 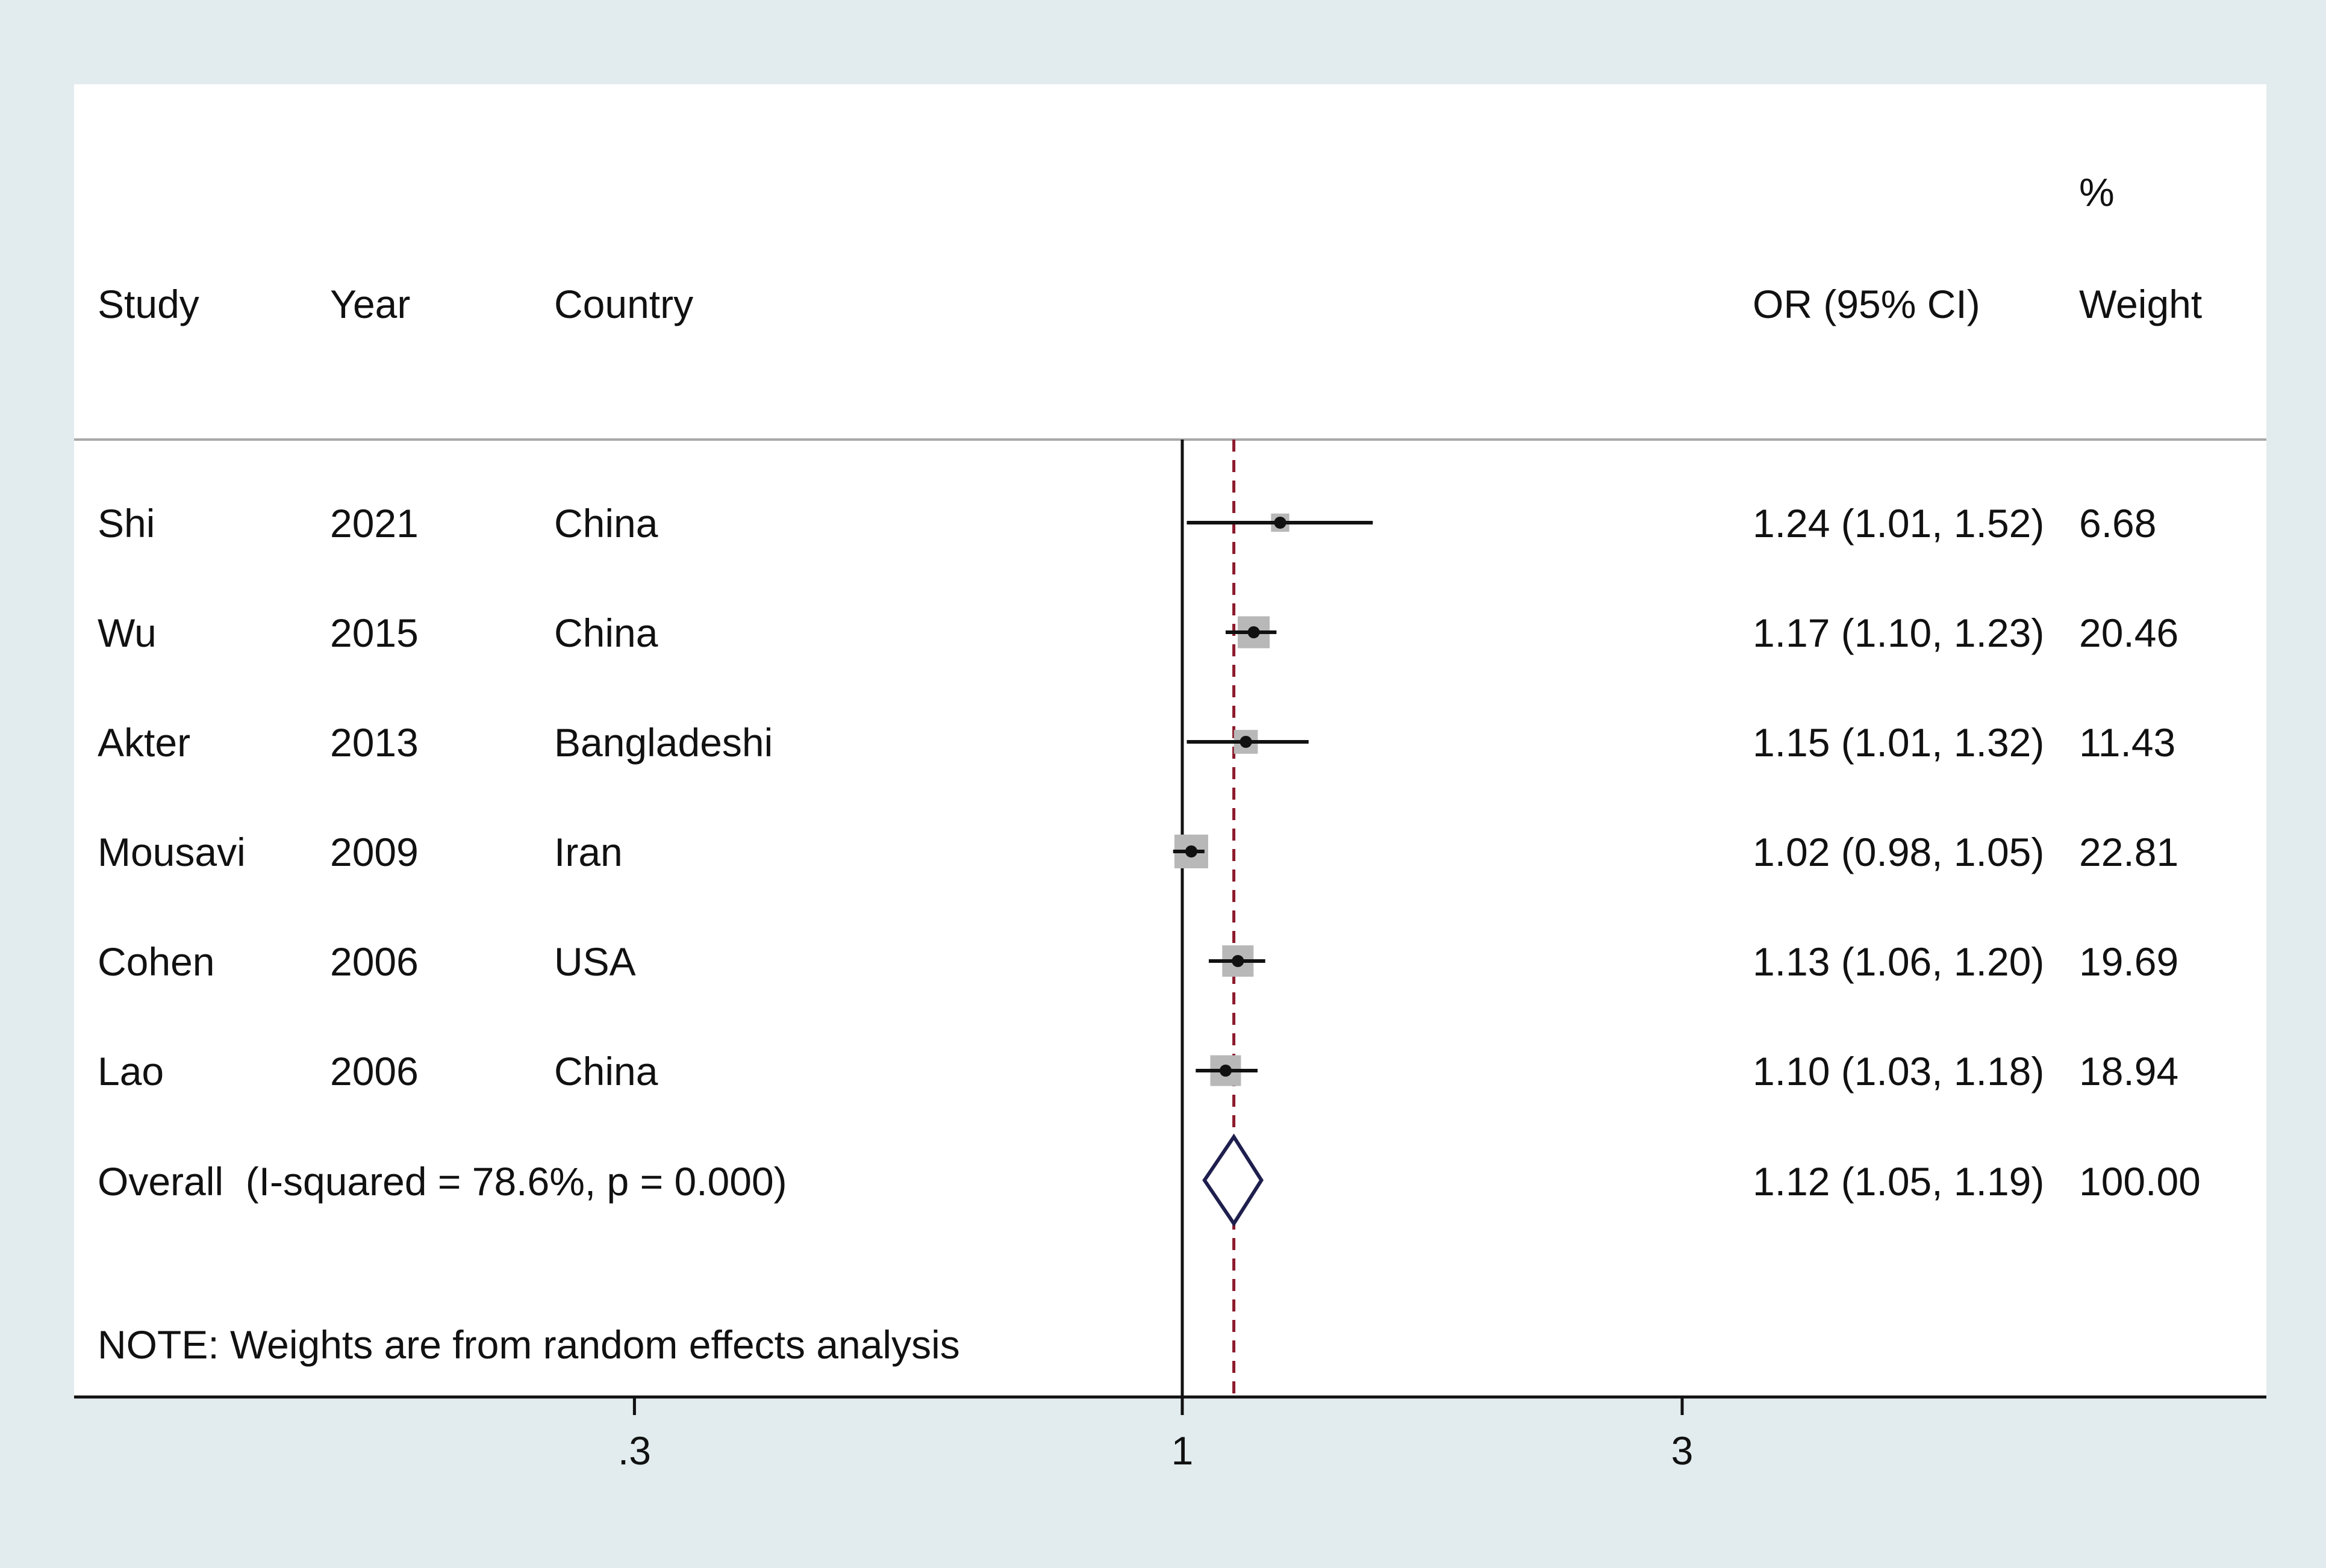 What do you see at coordinates (2128, 633) in the screenshot?
I see `study-weight: 20.46` at bounding box center [2128, 633].